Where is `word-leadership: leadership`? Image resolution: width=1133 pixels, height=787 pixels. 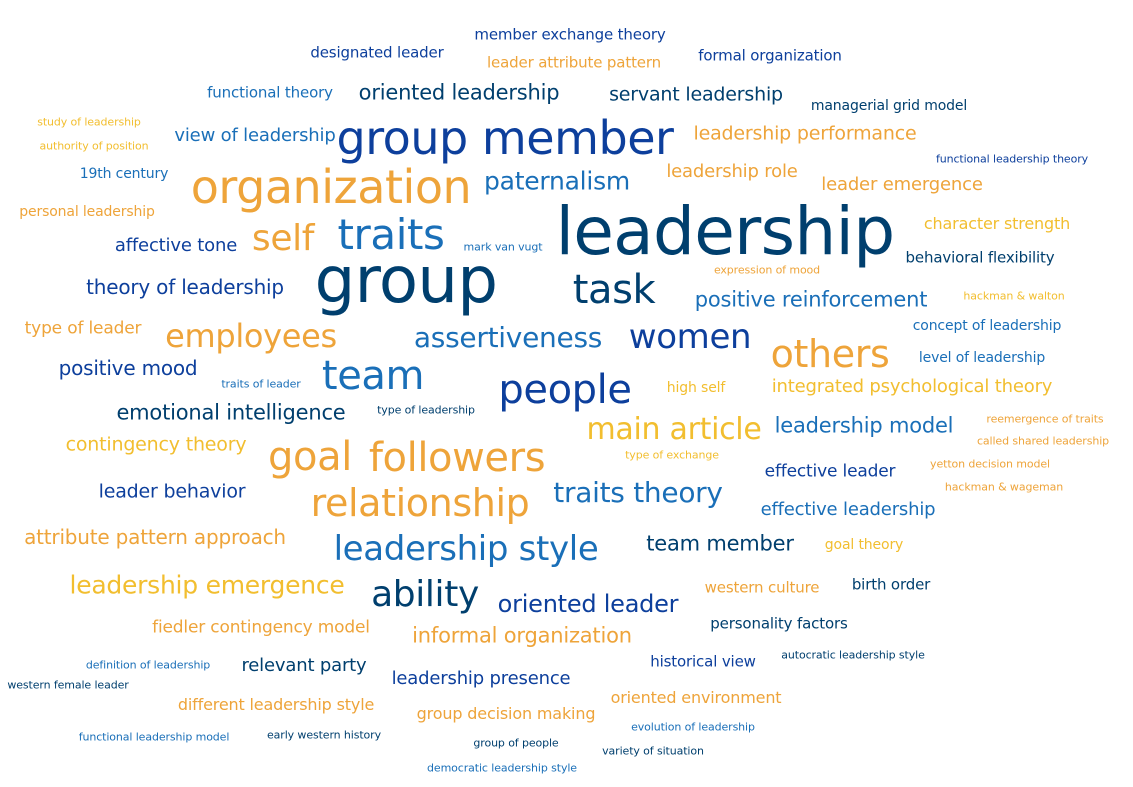 word-leadership: leadership is located at coordinates (725, 231).